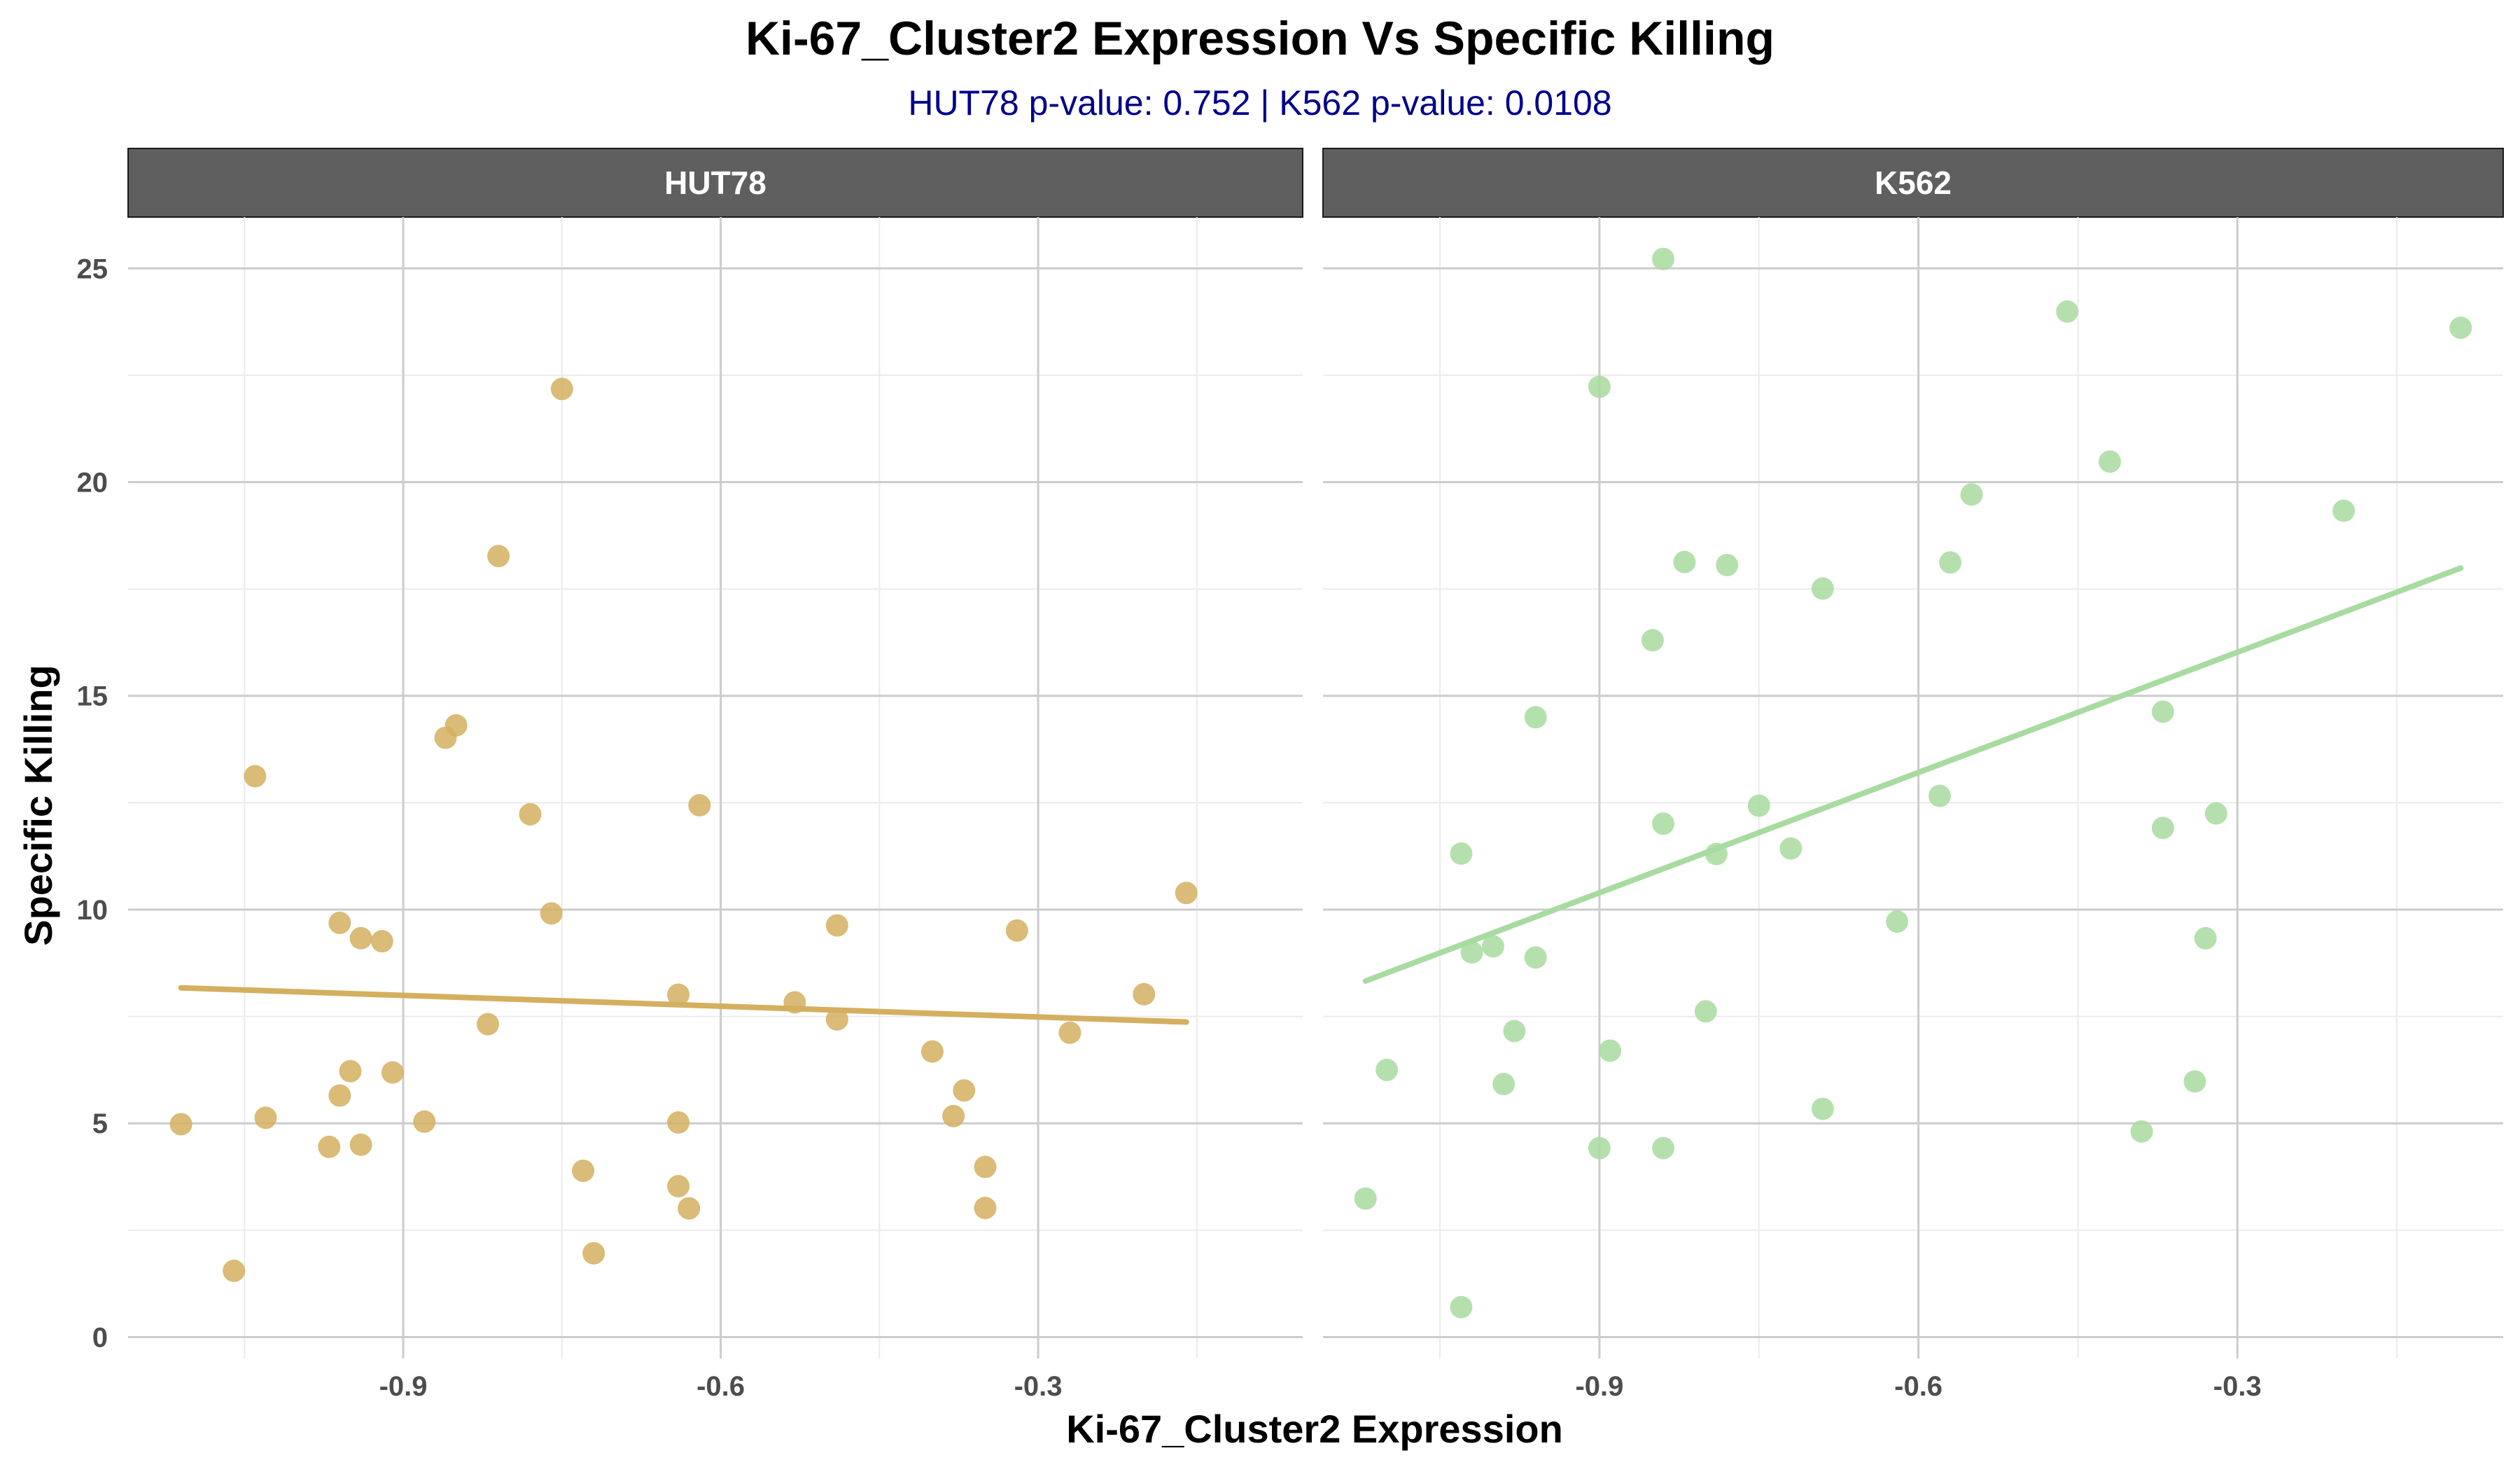  What do you see at coordinates (100, 1123) in the screenshot?
I see `y-tick-label: 5` at bounding box center [100, 1123].